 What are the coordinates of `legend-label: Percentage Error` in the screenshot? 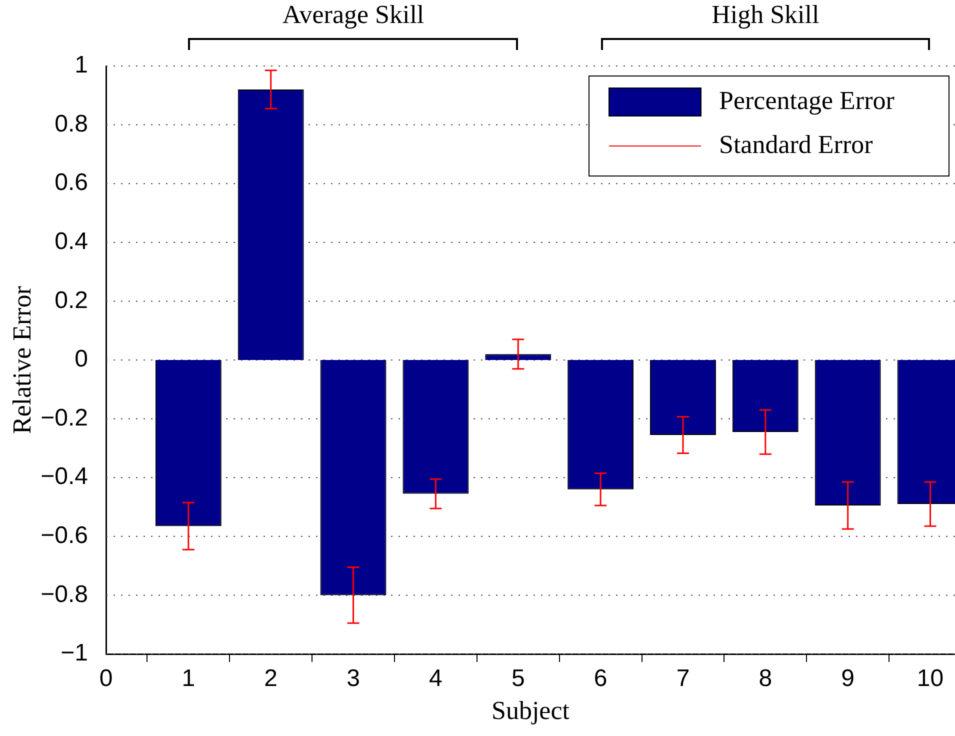 It's located at (807, 100).